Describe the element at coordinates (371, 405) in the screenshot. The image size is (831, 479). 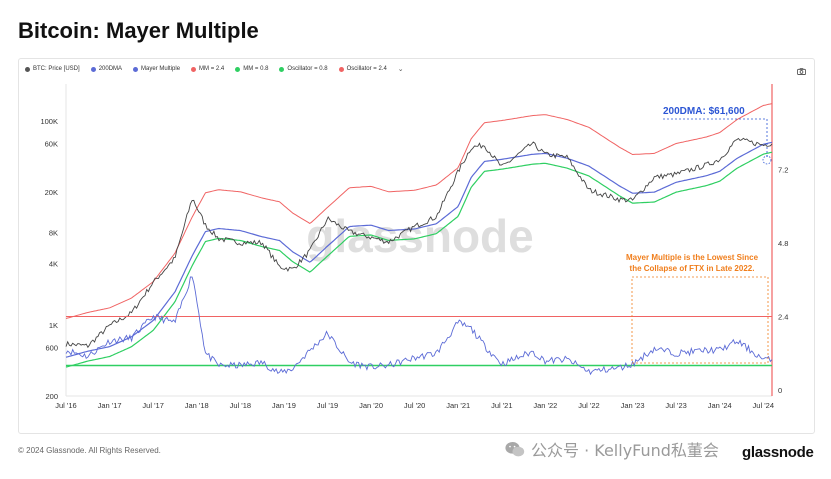
I see `x-tick-label: Jan '20` at that location.